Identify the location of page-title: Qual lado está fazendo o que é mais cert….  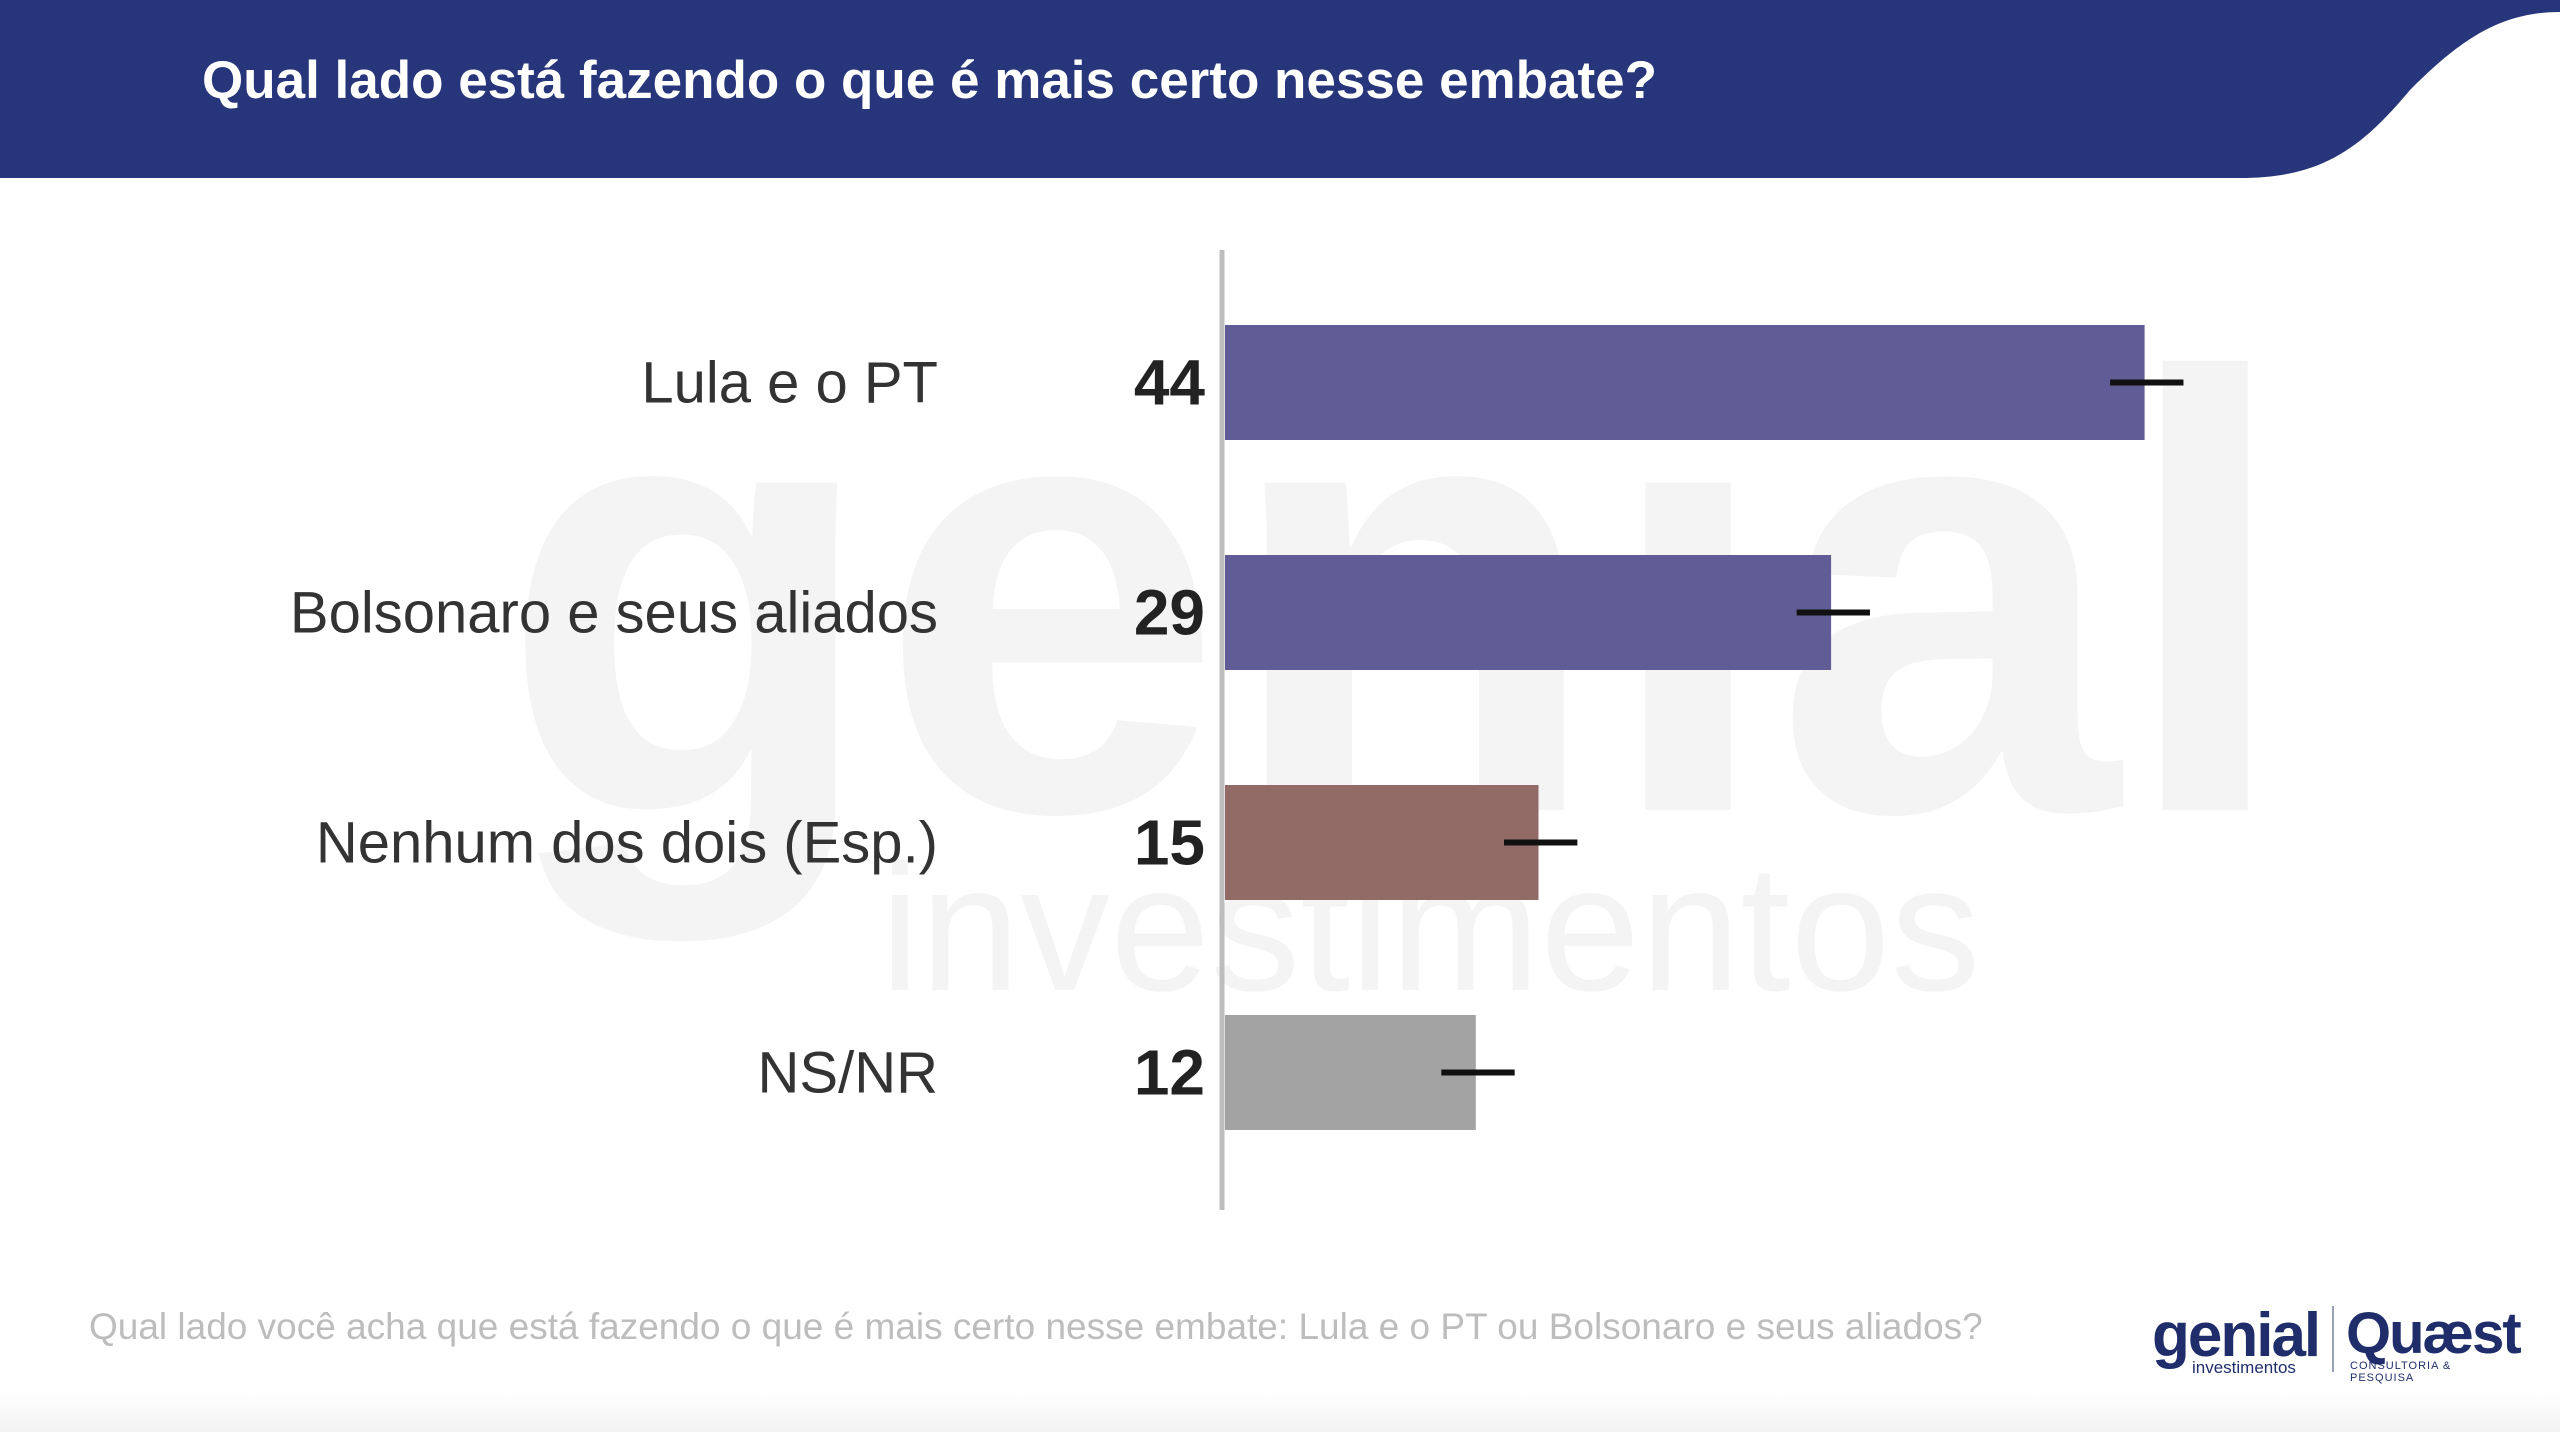
(930, 80).